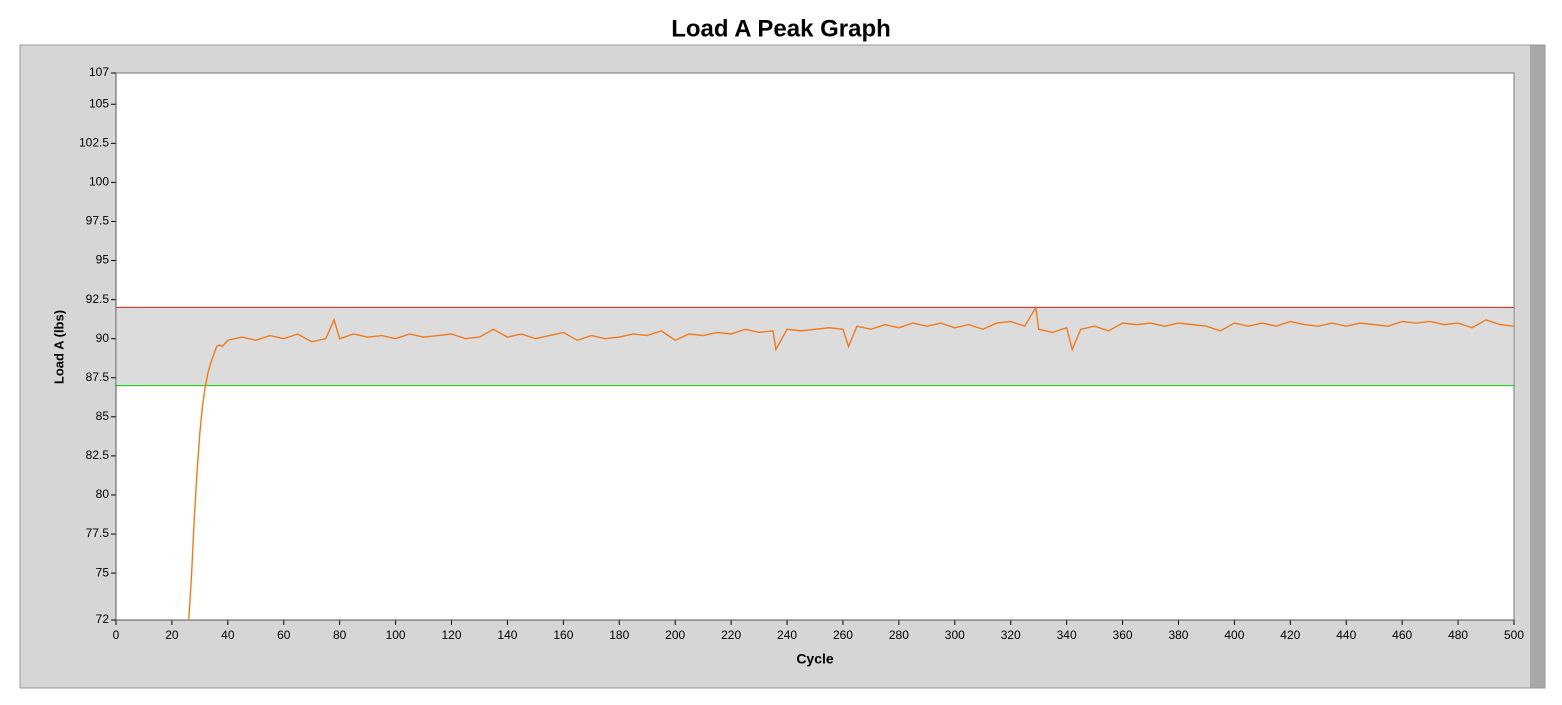  Describe the element at coordinates (675, 635) in the screenshot. I see `x-tick-label: 200` at that location.